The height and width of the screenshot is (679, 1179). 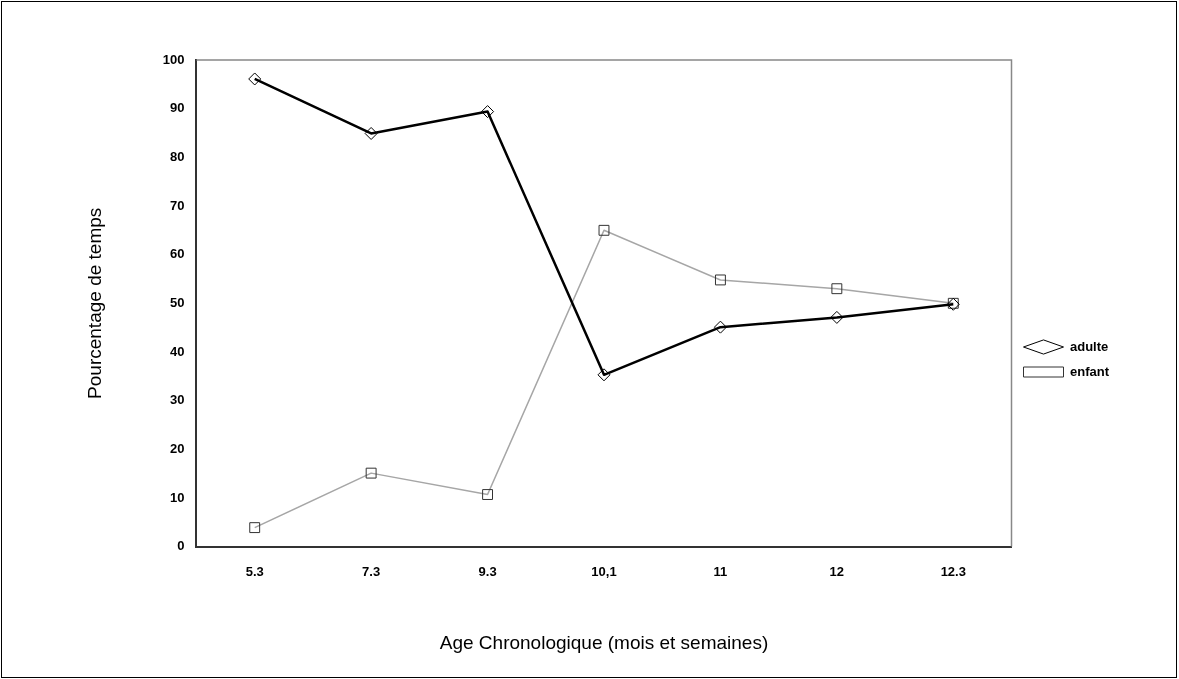 What do you see at coordinates (1090, 371) in the screenshot?
I see `legend-label: enfant` at bounding box center [1090, 371].